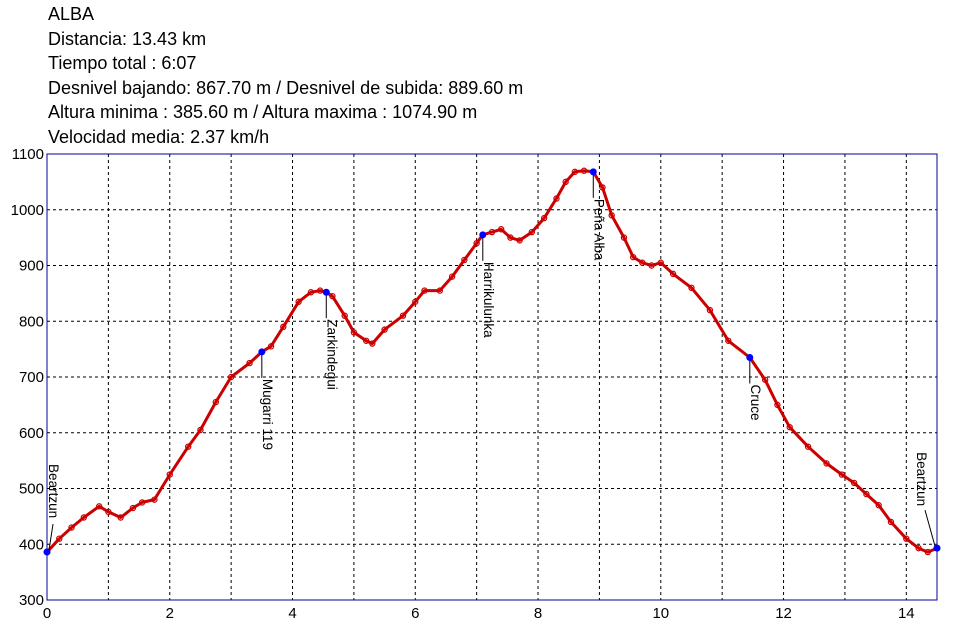 The height and width of the screenshot is (631, 960). I want to click on y-tick-label: 600, so click(31, 433).